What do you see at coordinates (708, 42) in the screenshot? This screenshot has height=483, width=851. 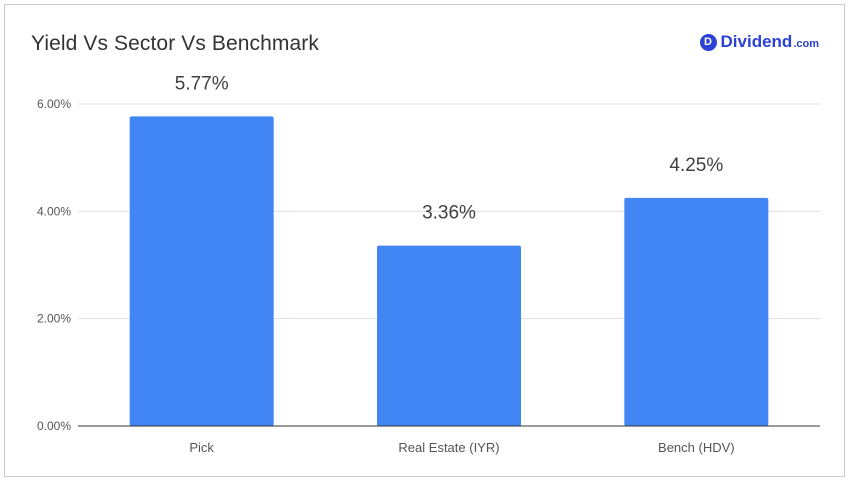 I see `dividend-logo-icon: D` at bounding box center [708, 42].